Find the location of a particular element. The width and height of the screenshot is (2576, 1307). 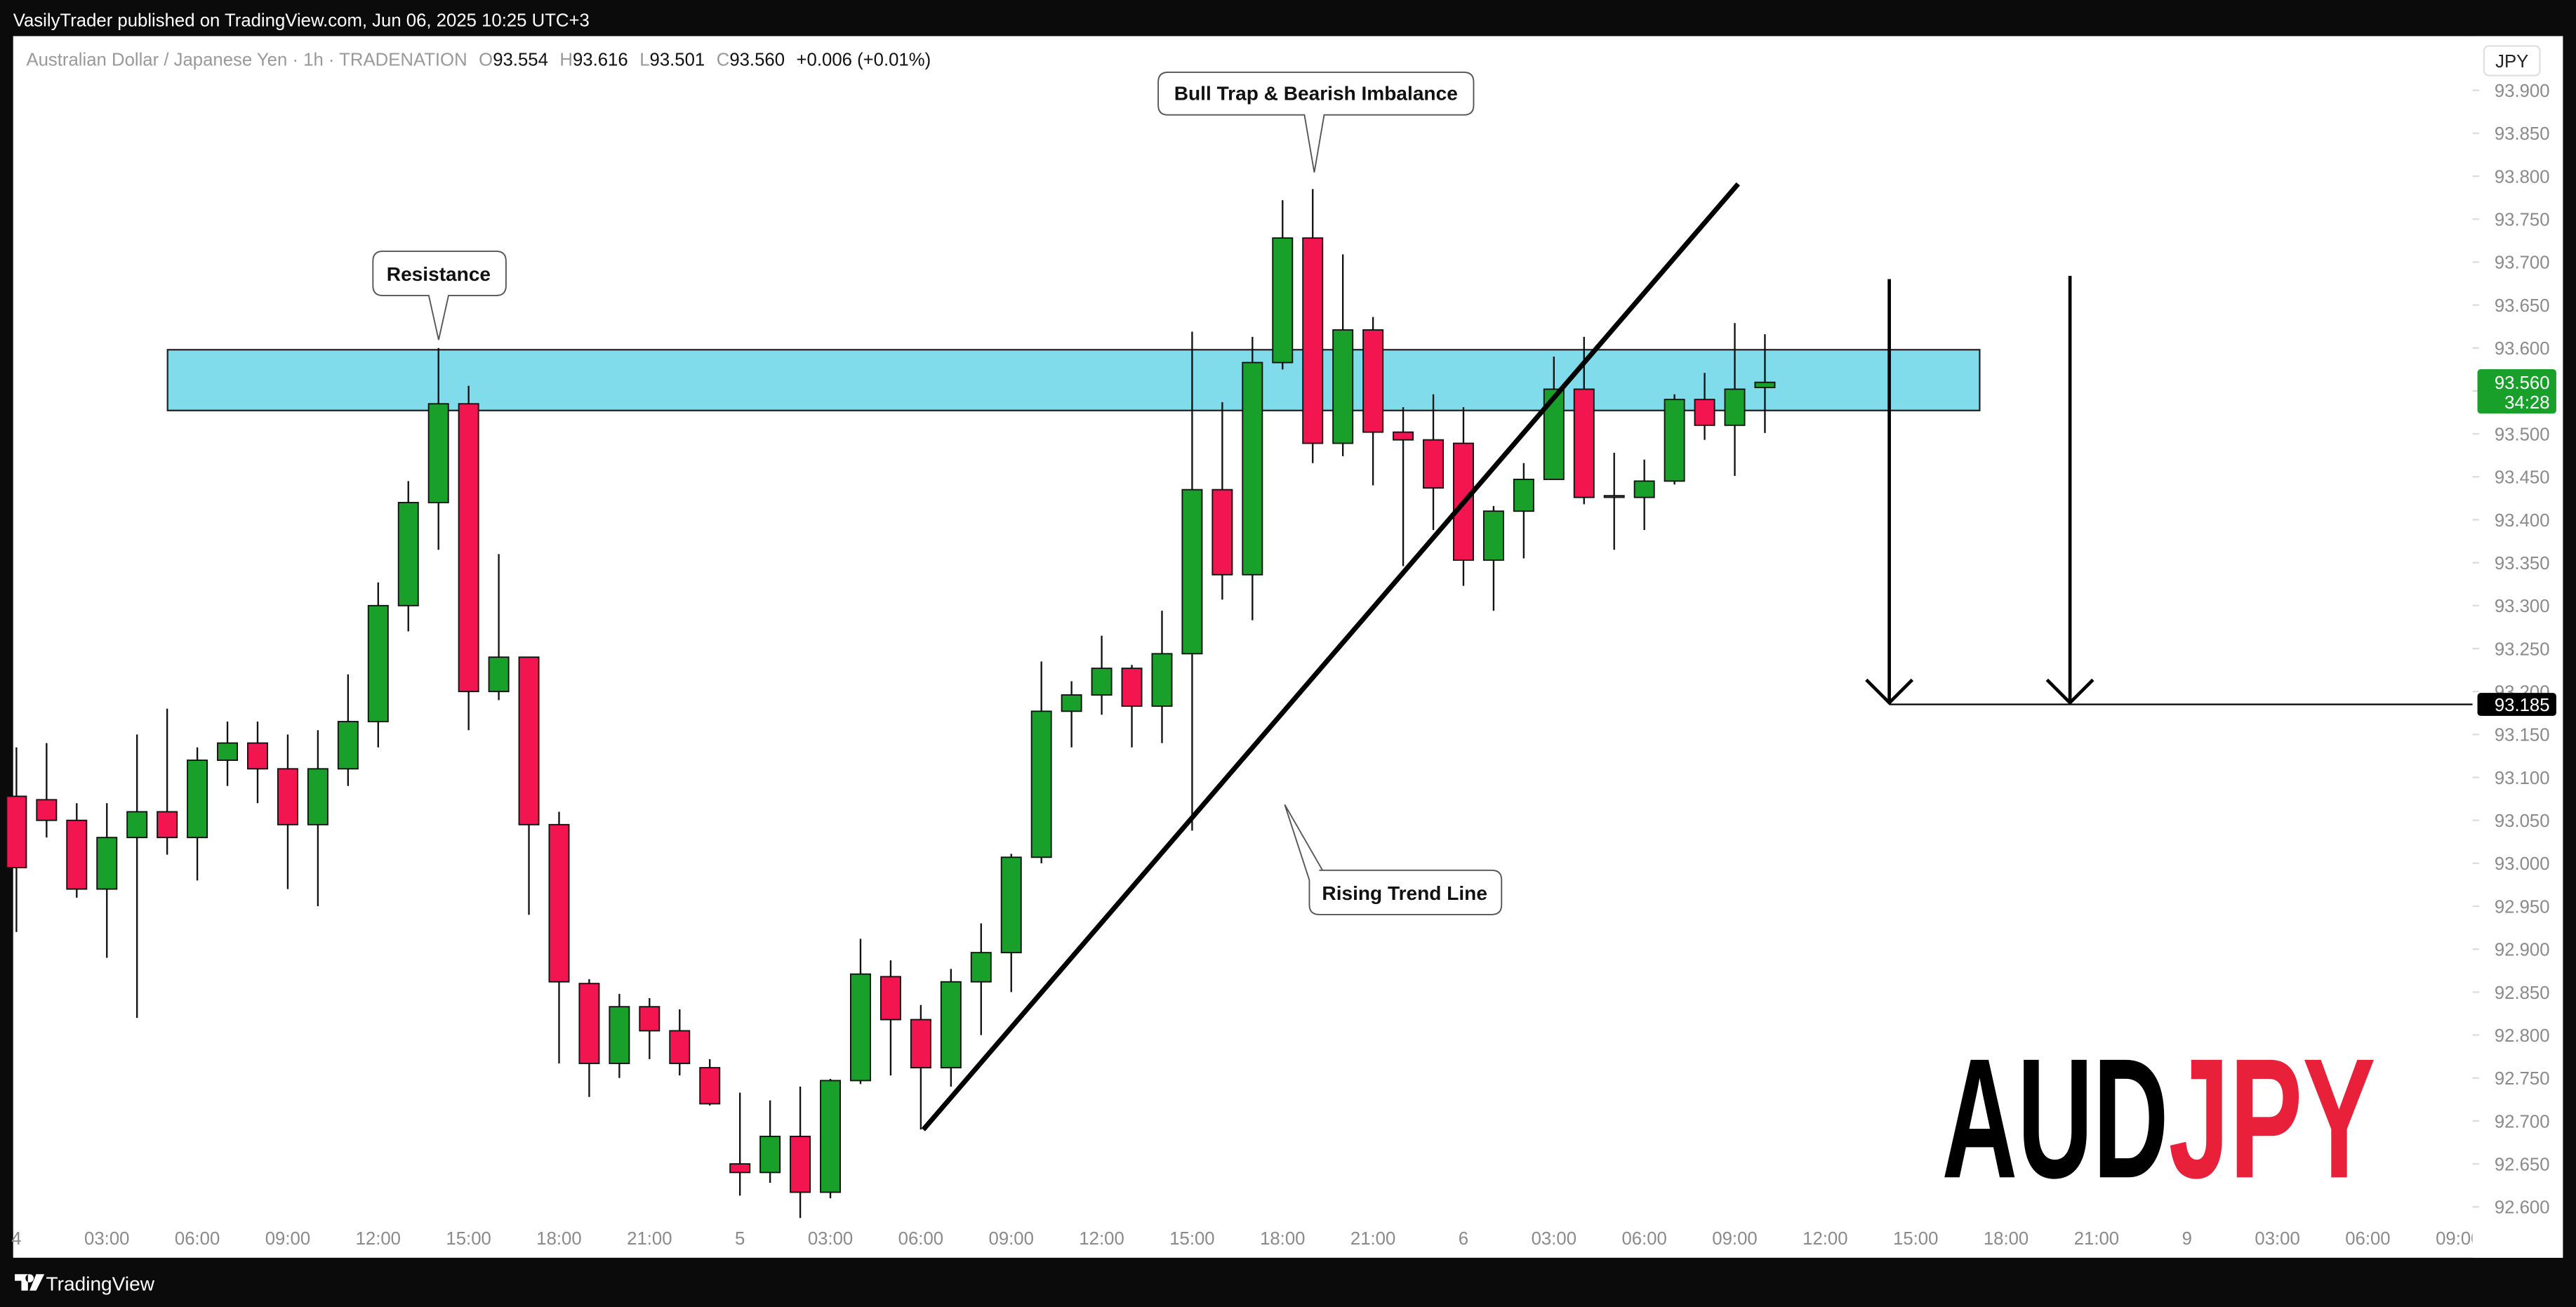

logo-mark is located at coordinates (30, 1282).